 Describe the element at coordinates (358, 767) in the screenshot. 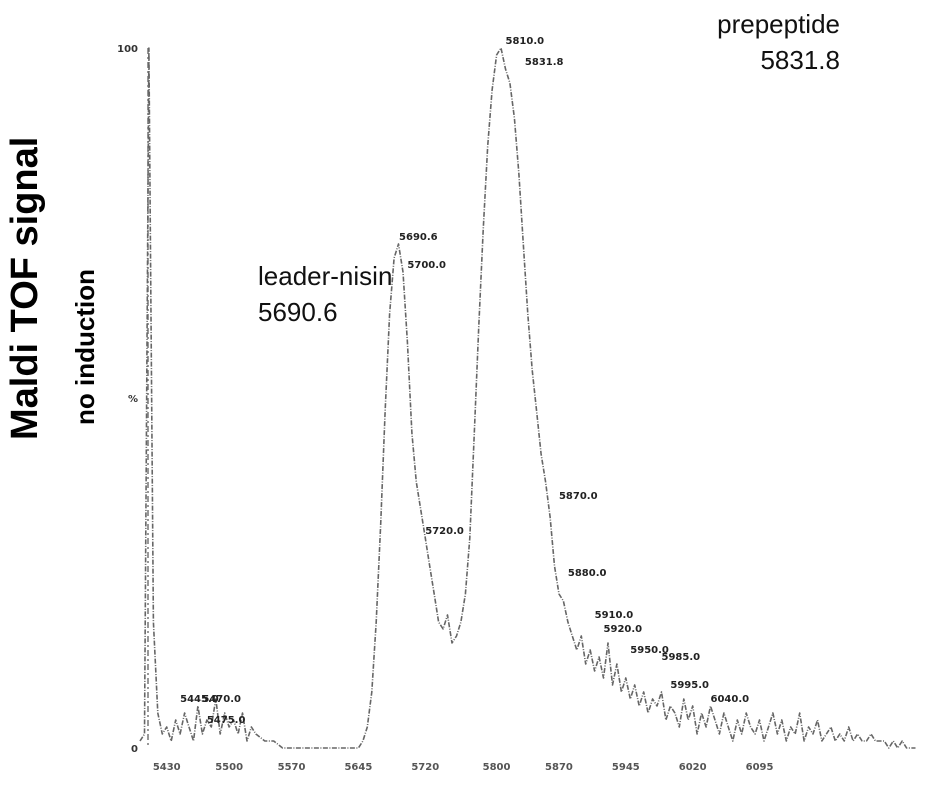

I see `x-tick-label: 5645` at that location.